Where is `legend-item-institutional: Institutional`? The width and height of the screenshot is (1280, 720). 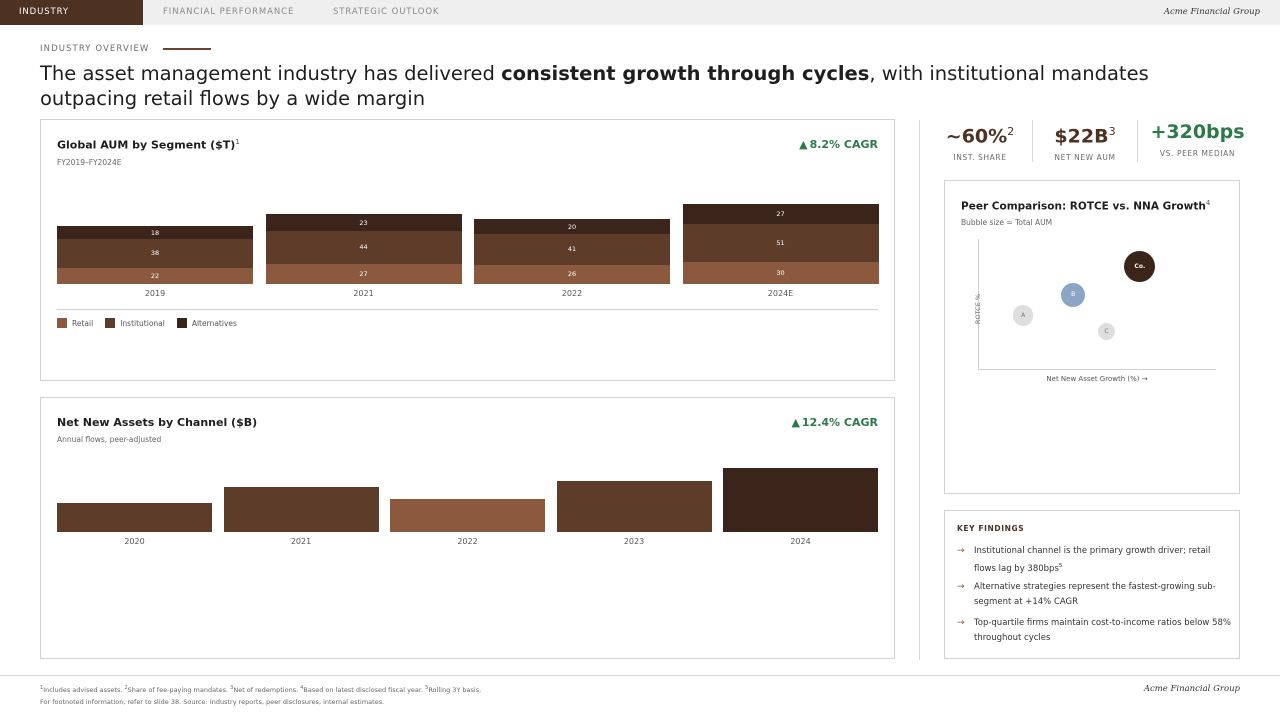
legend-item-institutional: Institutional is located at coordinates (135, 323).